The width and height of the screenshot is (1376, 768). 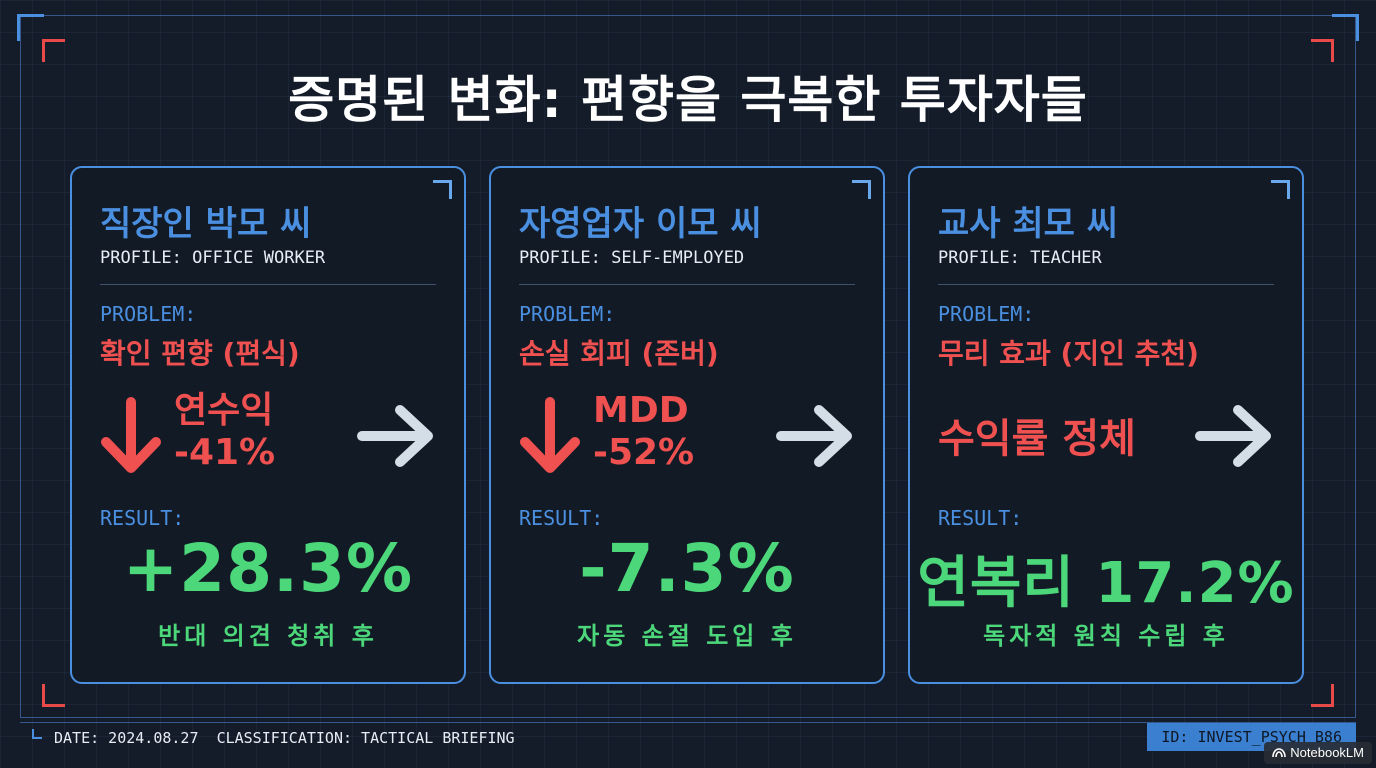 What do you see at coordinates (225, 452) in the screenshot?
I see `metric-value: -41%` at bounding box center [225, 452].